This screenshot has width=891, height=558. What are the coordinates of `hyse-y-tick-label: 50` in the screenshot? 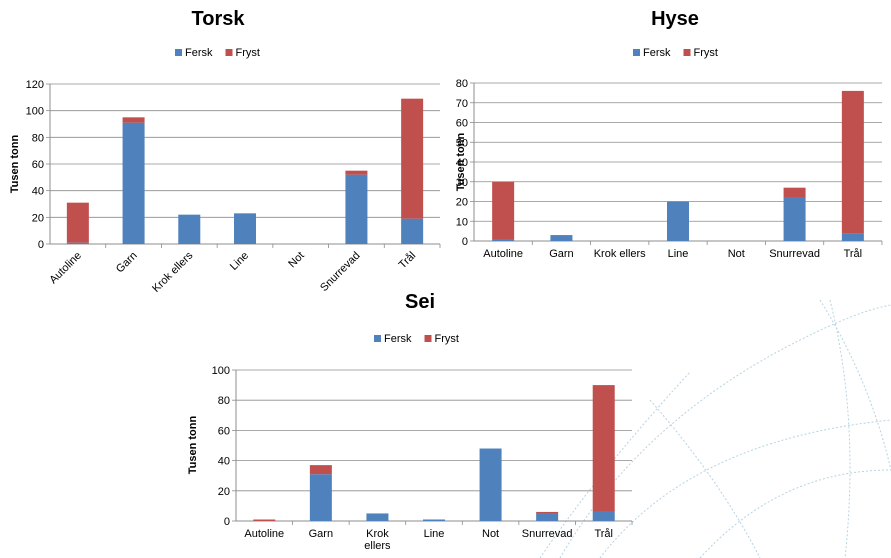 It's located at (462, 143).